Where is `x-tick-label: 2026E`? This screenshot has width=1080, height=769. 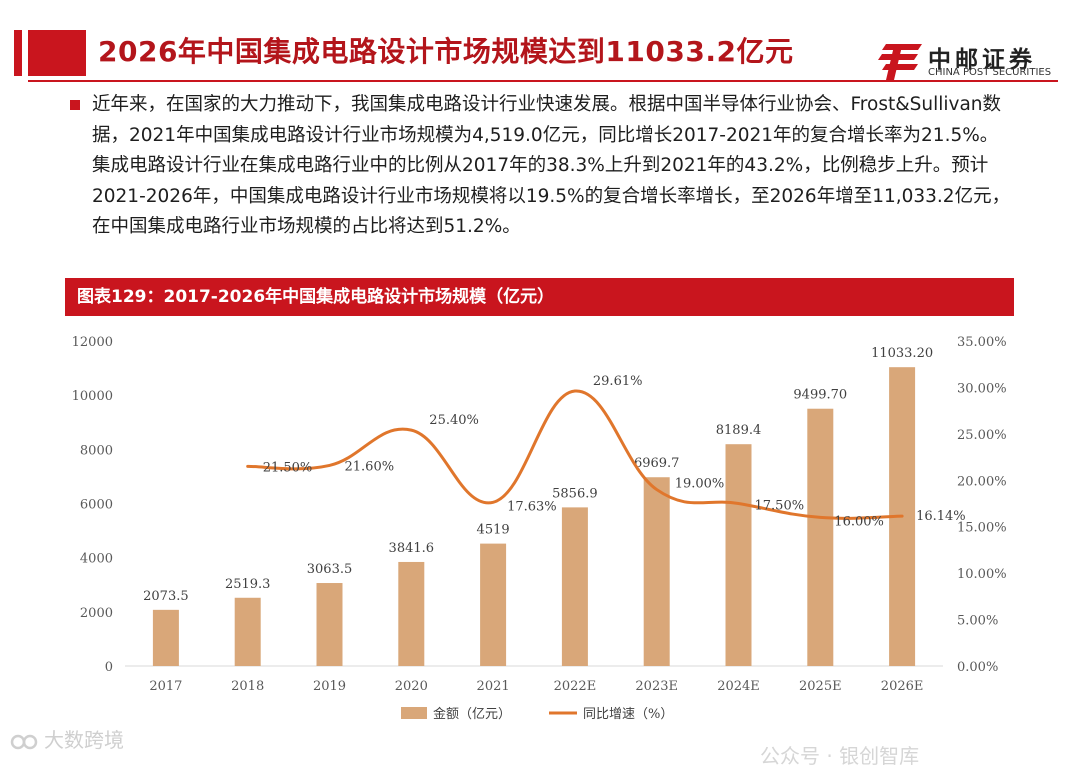 x-tick-label: 2026E is located at coordinates (902, 686).